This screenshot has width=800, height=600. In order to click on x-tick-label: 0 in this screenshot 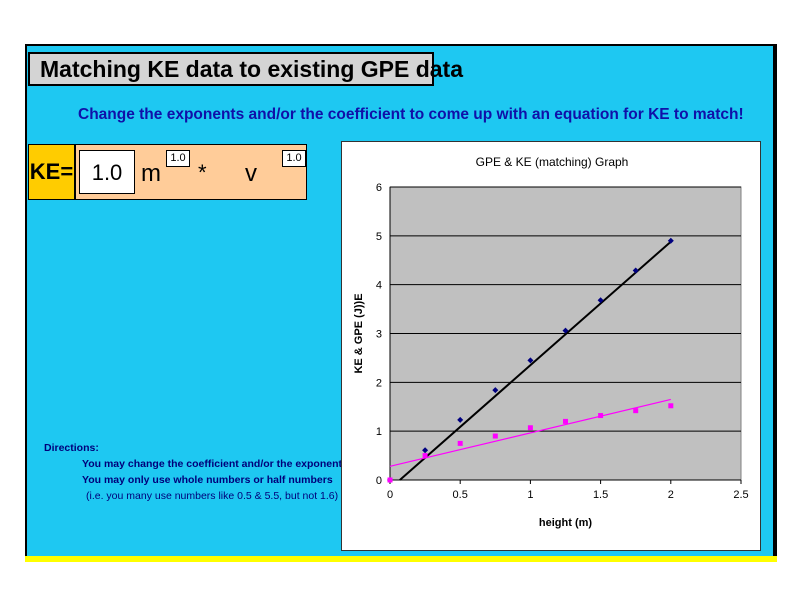, I will do `click(390, 495)`.